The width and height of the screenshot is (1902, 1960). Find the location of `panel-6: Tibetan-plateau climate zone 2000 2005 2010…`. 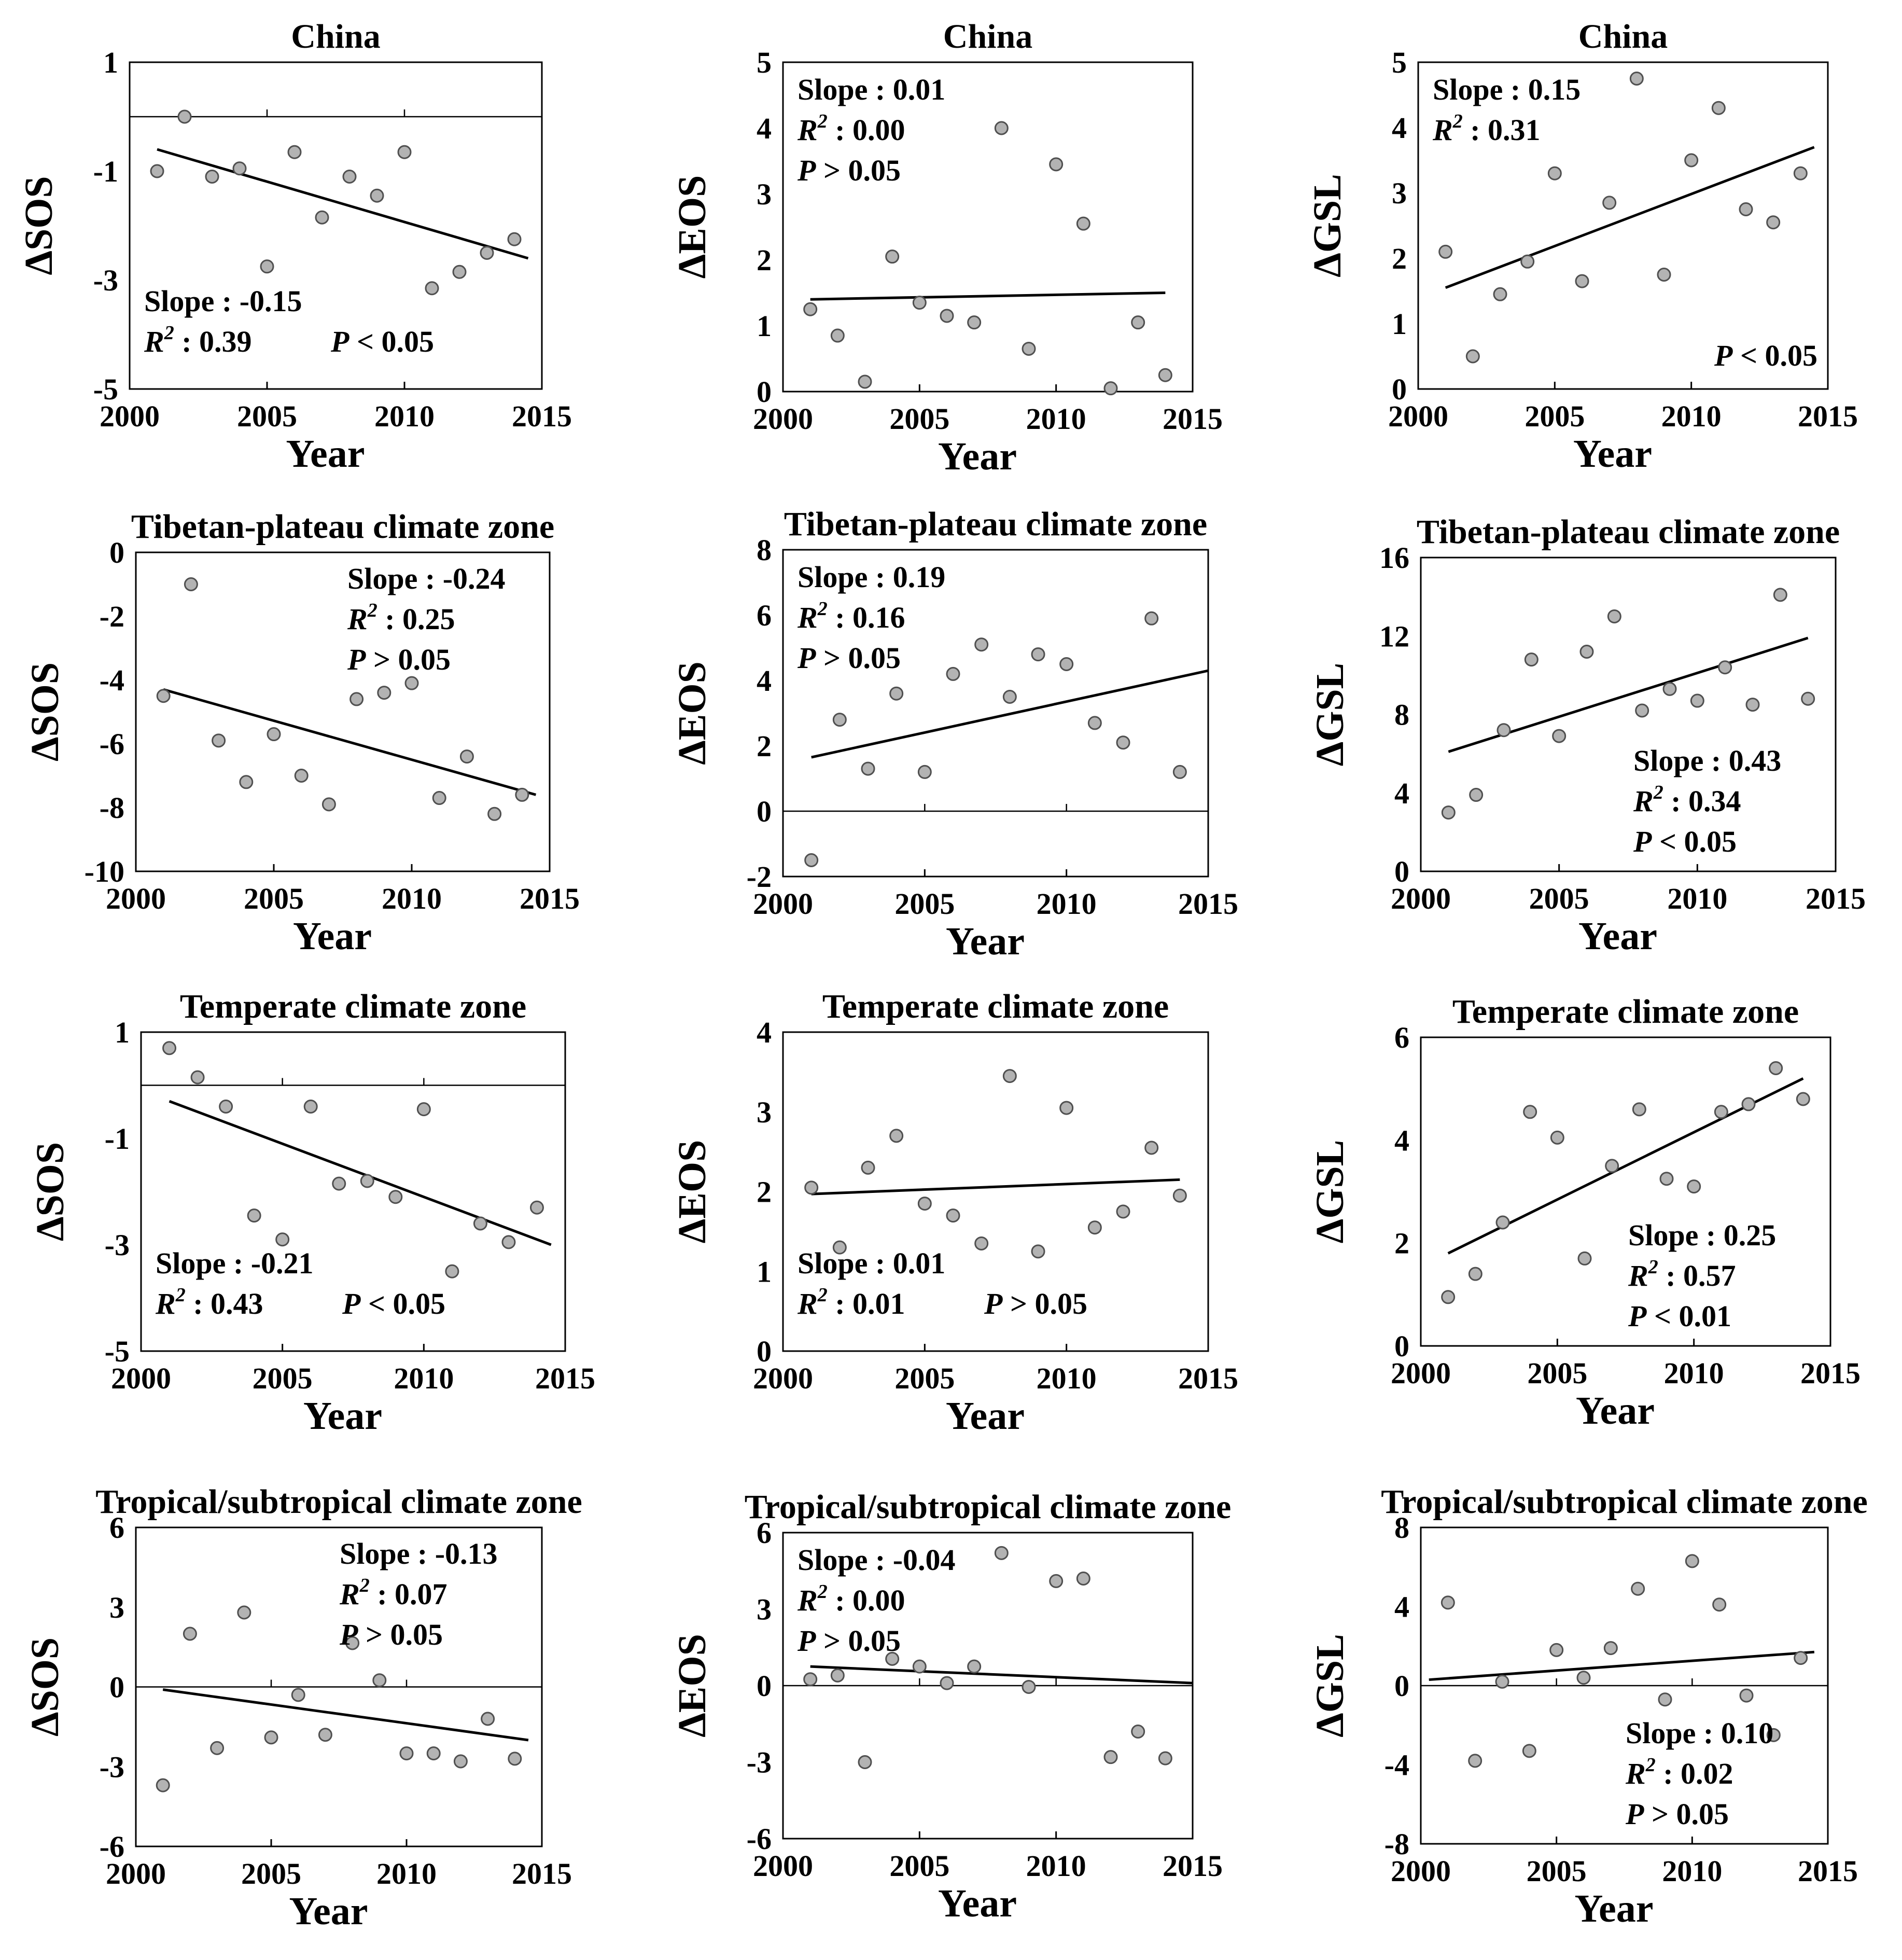

panel-6: Tibetan-plateau climate zone 2000 2005 2010… is located at coordinates (1587, 735).